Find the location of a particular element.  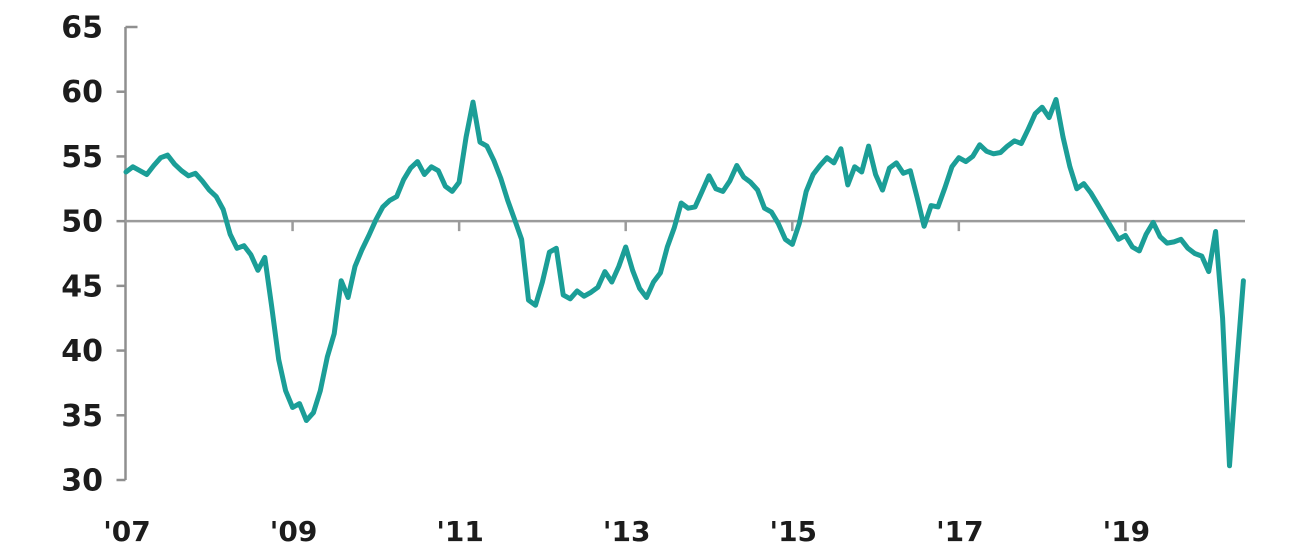

x-tick-label: '15 is located at coordinates (794, 531).